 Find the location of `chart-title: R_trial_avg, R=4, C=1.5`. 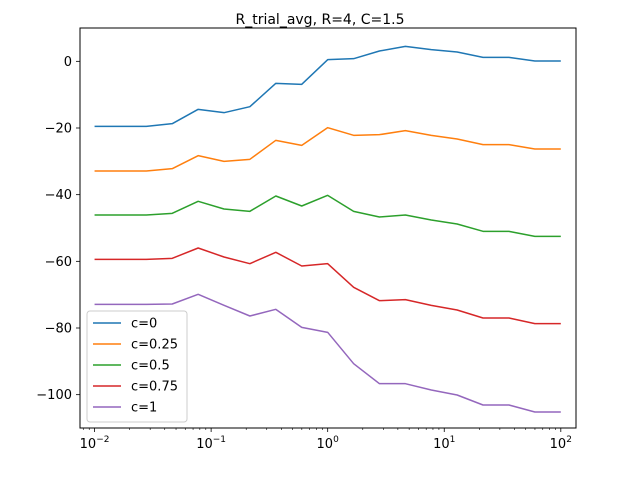

chart-title: R_trial_avg, R=4, C=1.5 is located at coordinates (319, 20).